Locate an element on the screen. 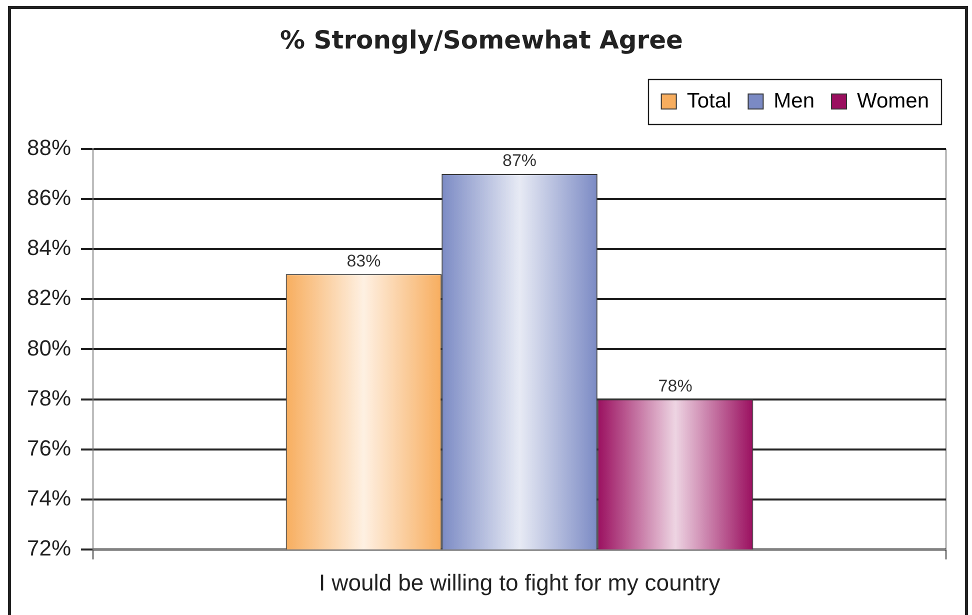 This screenshot has width=972, height=615. y-tick-label: 80% is located at coordinates (49, 347).